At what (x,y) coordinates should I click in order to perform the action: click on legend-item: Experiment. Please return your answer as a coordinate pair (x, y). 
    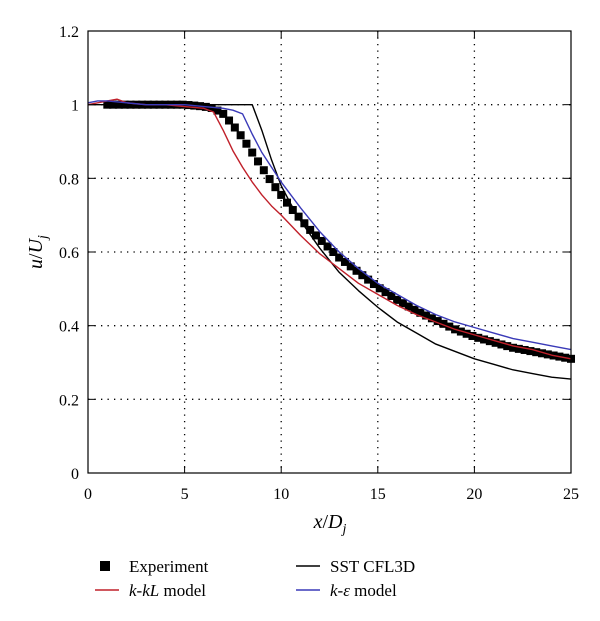
    Looking at the image, I should click on (154, 566).